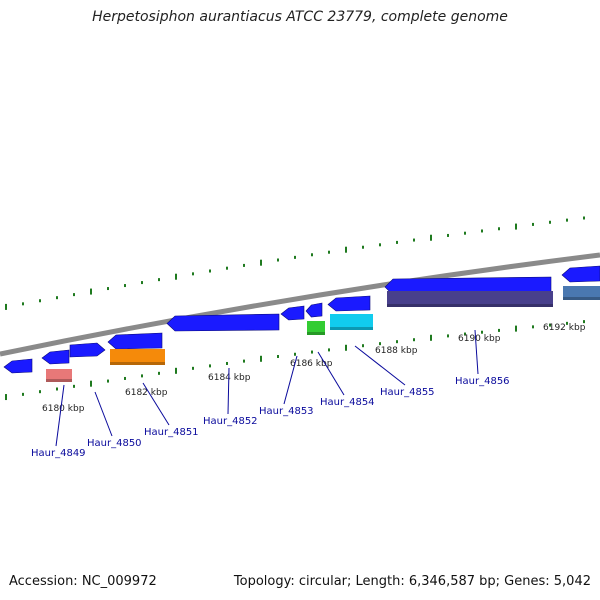 Image resolution: width=600 pixels, height=600 pixels. I want to click on gene-box-haur-4851-shadow, so click(137, 363).